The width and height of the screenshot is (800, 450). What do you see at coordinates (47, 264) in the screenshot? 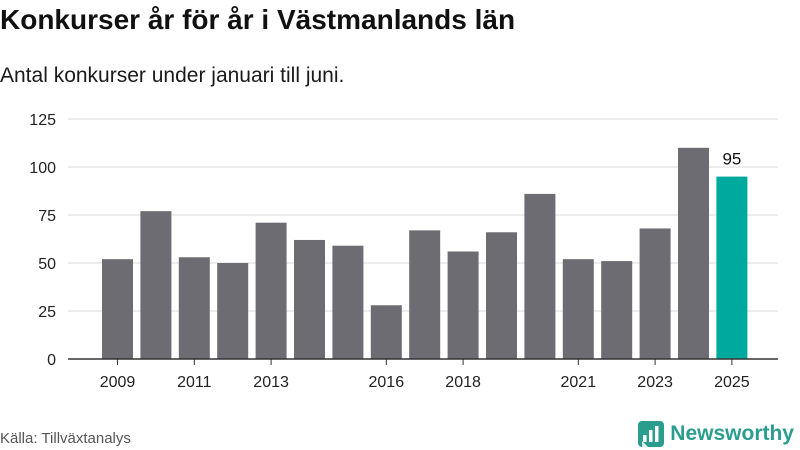
I see `y-tick-label: 50` at bounding box center [47, 264].